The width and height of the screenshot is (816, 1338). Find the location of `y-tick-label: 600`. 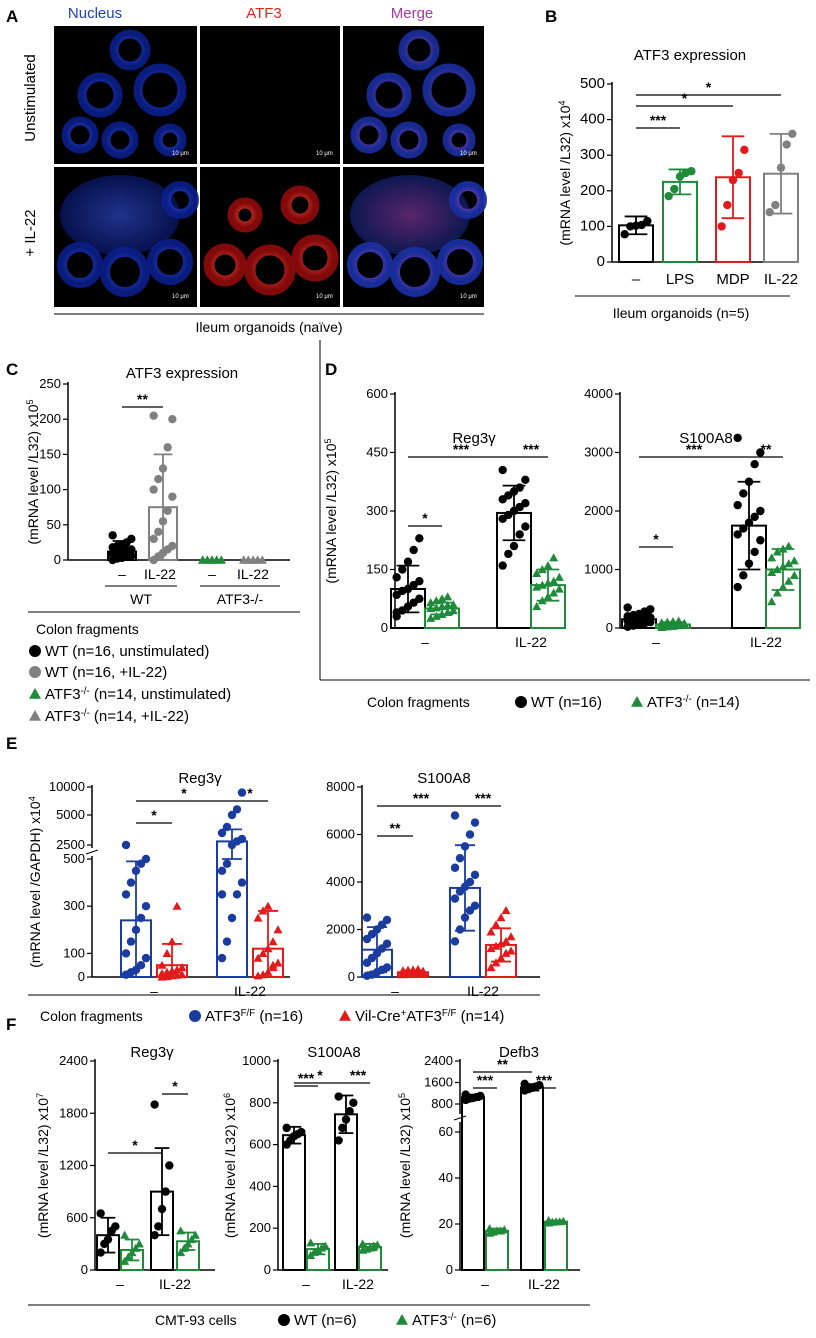

y-tick-label: 600 is located at coordinates (77, 1217).